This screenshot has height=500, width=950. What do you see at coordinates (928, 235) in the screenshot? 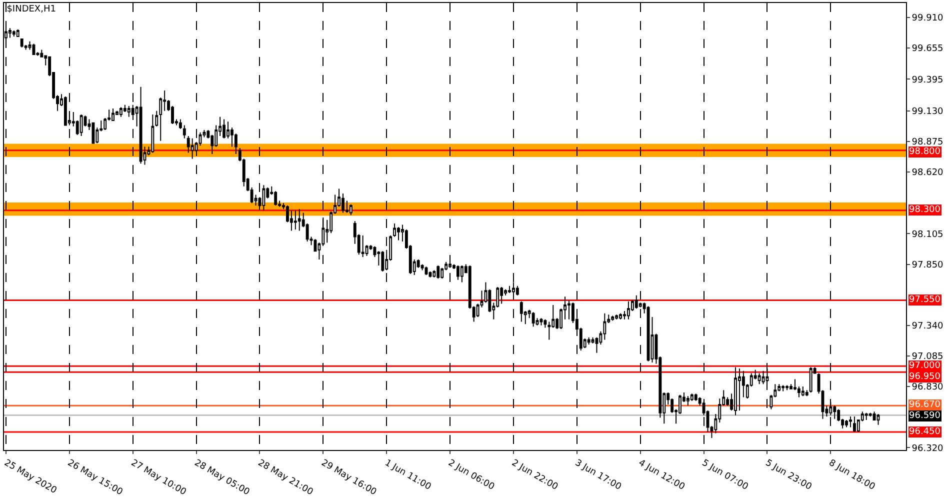
I see `y-tick-label: 98.105` at bounding box center [928, 235].